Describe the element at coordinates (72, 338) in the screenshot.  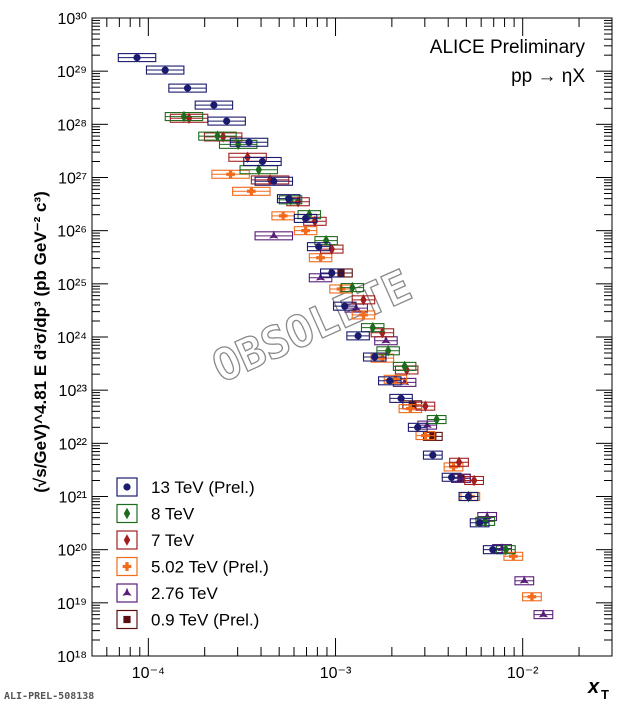
I see `y-tick-label: 10²⁴` at that location.